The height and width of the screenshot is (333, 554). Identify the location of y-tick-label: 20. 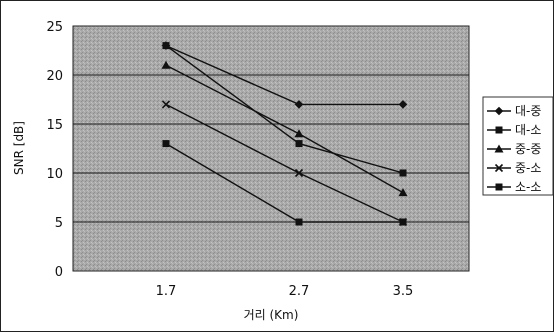
(54, 76).